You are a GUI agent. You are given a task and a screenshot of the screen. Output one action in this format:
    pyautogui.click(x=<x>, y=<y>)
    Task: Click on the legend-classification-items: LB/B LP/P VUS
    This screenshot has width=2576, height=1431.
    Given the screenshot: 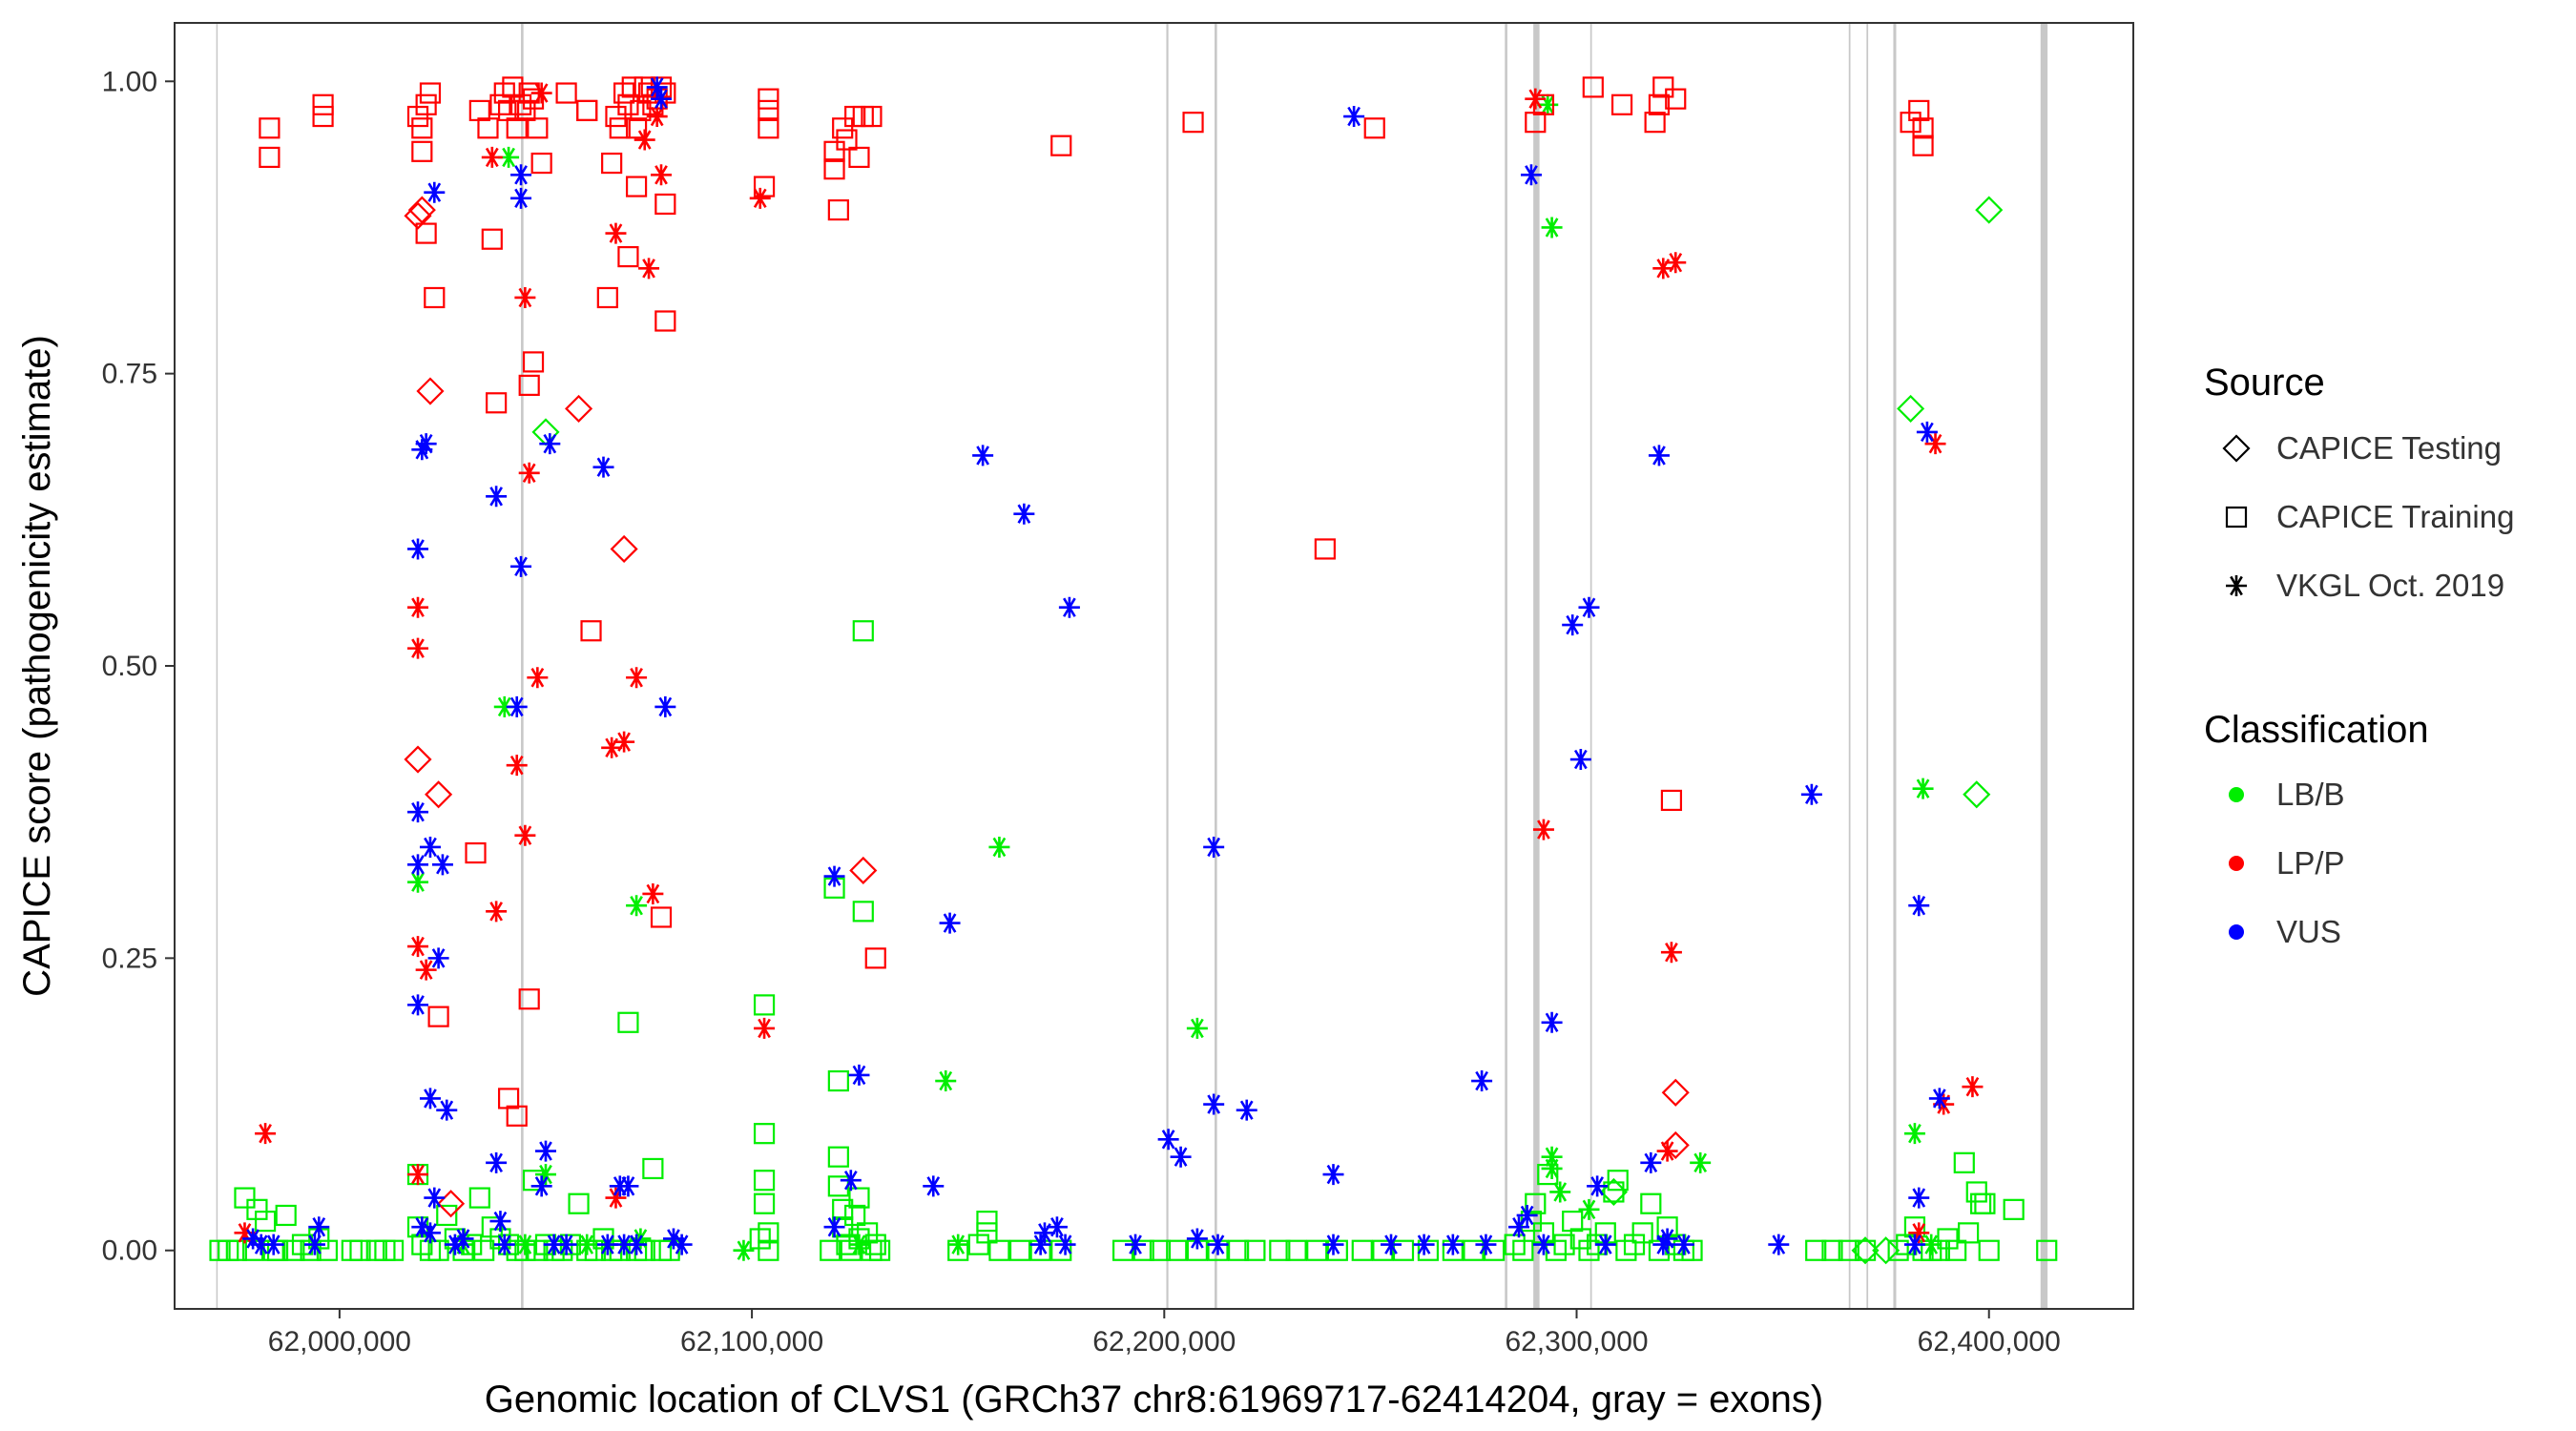 What is the action you would take?
    pyautogui.click(x=2287, y=863)
    